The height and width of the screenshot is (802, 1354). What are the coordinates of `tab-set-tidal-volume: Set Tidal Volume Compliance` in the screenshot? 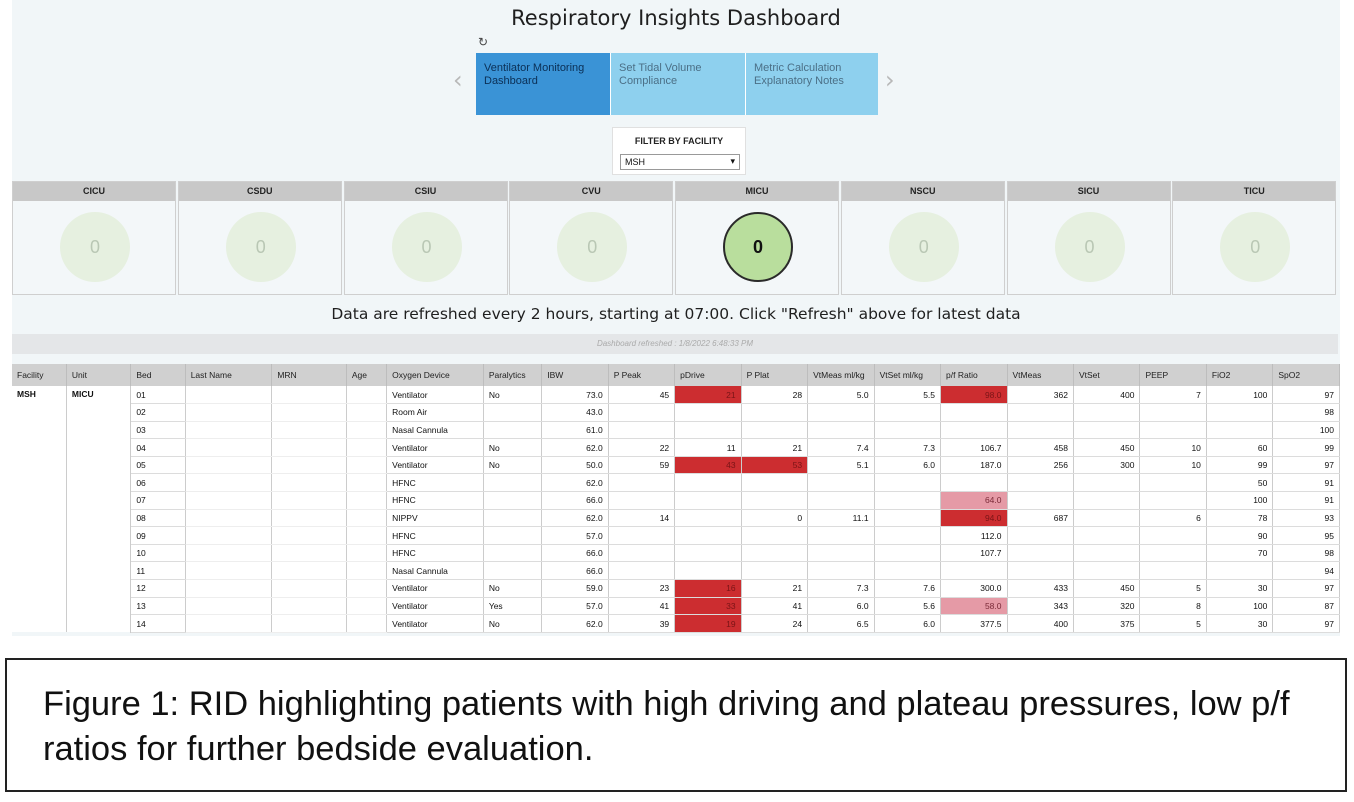 It's located at (677, 84).